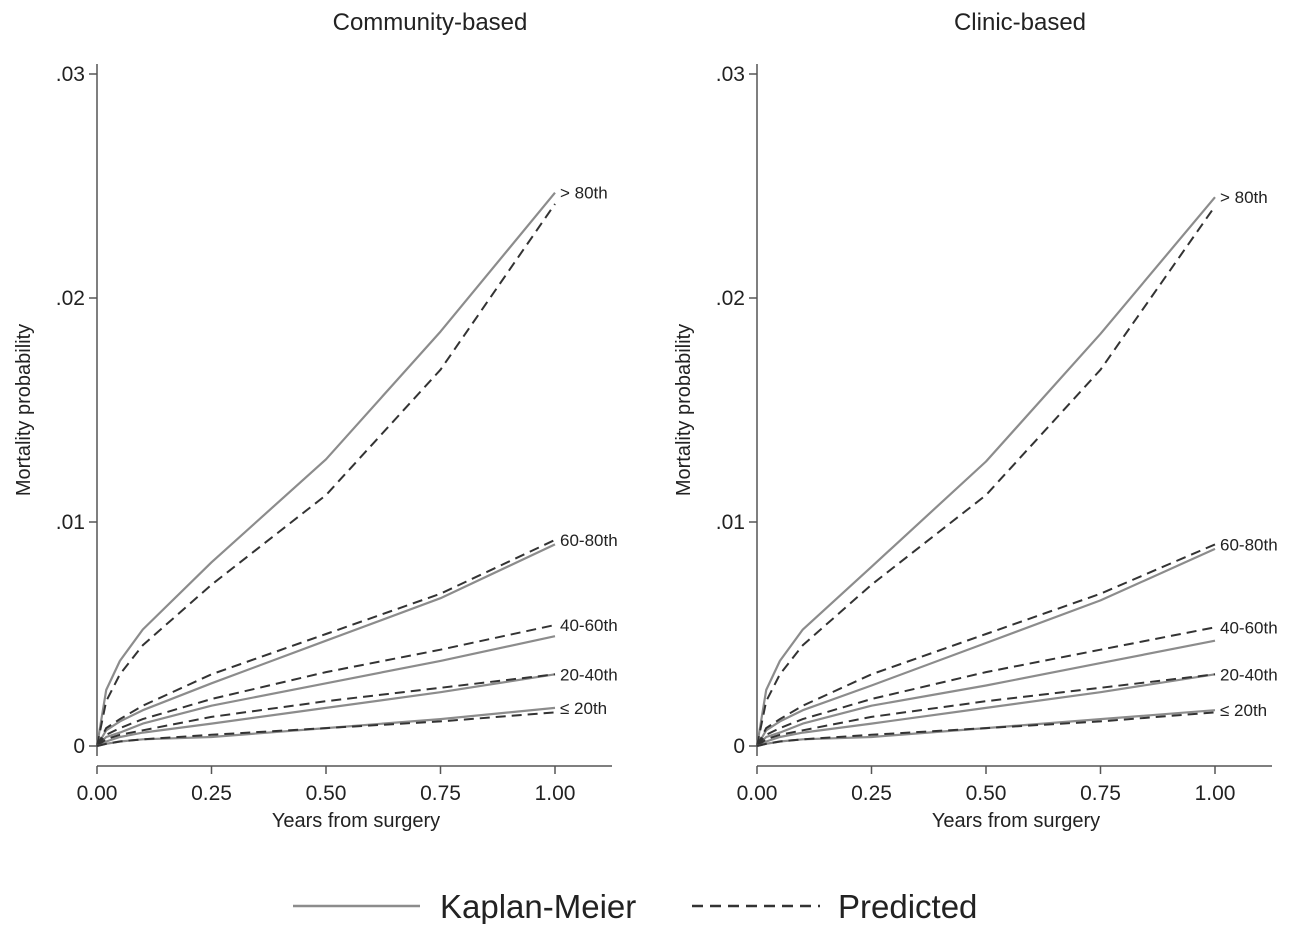 Image resolution: width=1299 pixels, height=929 pixels. What do you see at coordinates (1020, 22) in the screenshot?
I see `panel-title: Clinic-based` at bounding box center [1020, 22].